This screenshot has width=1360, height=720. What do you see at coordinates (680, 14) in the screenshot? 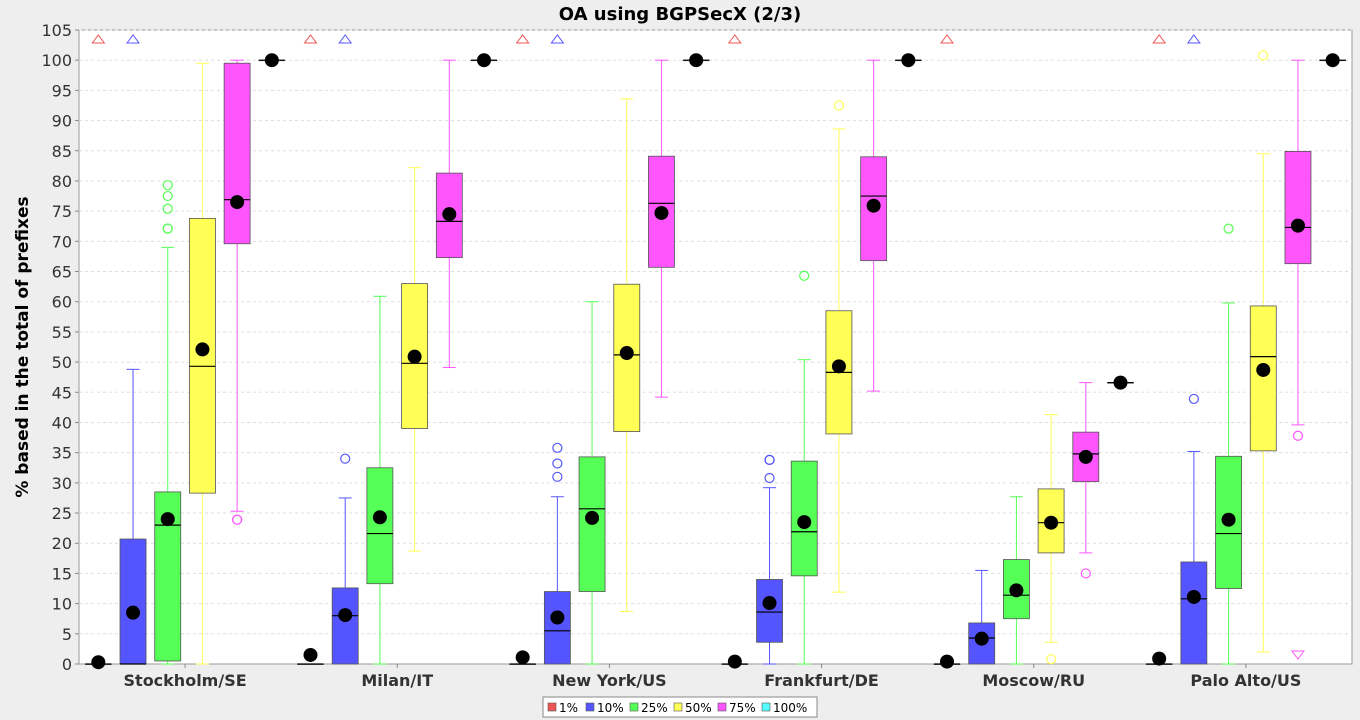
I see `chart-title: OA using BGPSecX (2/3)` at bounding box center [680, 14].